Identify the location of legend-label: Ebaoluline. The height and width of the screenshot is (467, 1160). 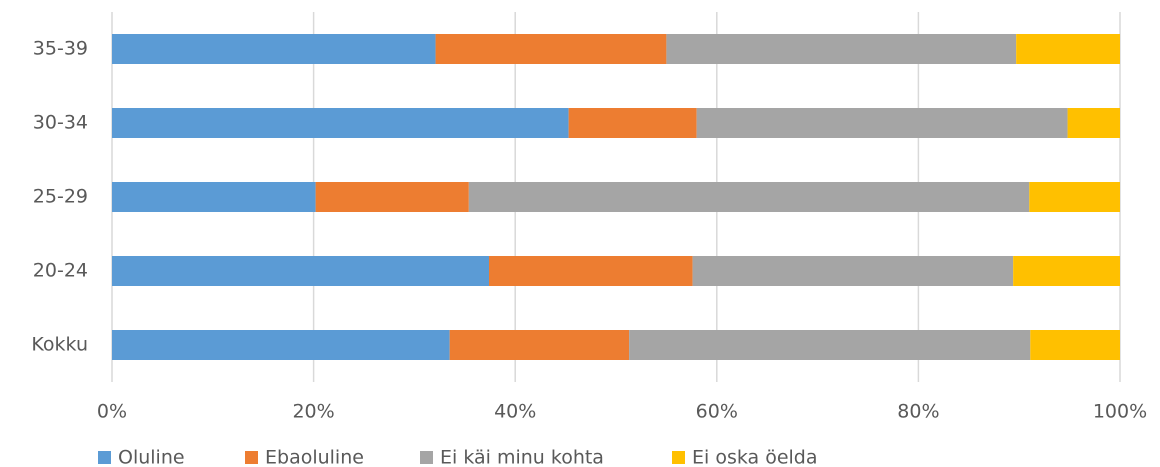
(314, 457).